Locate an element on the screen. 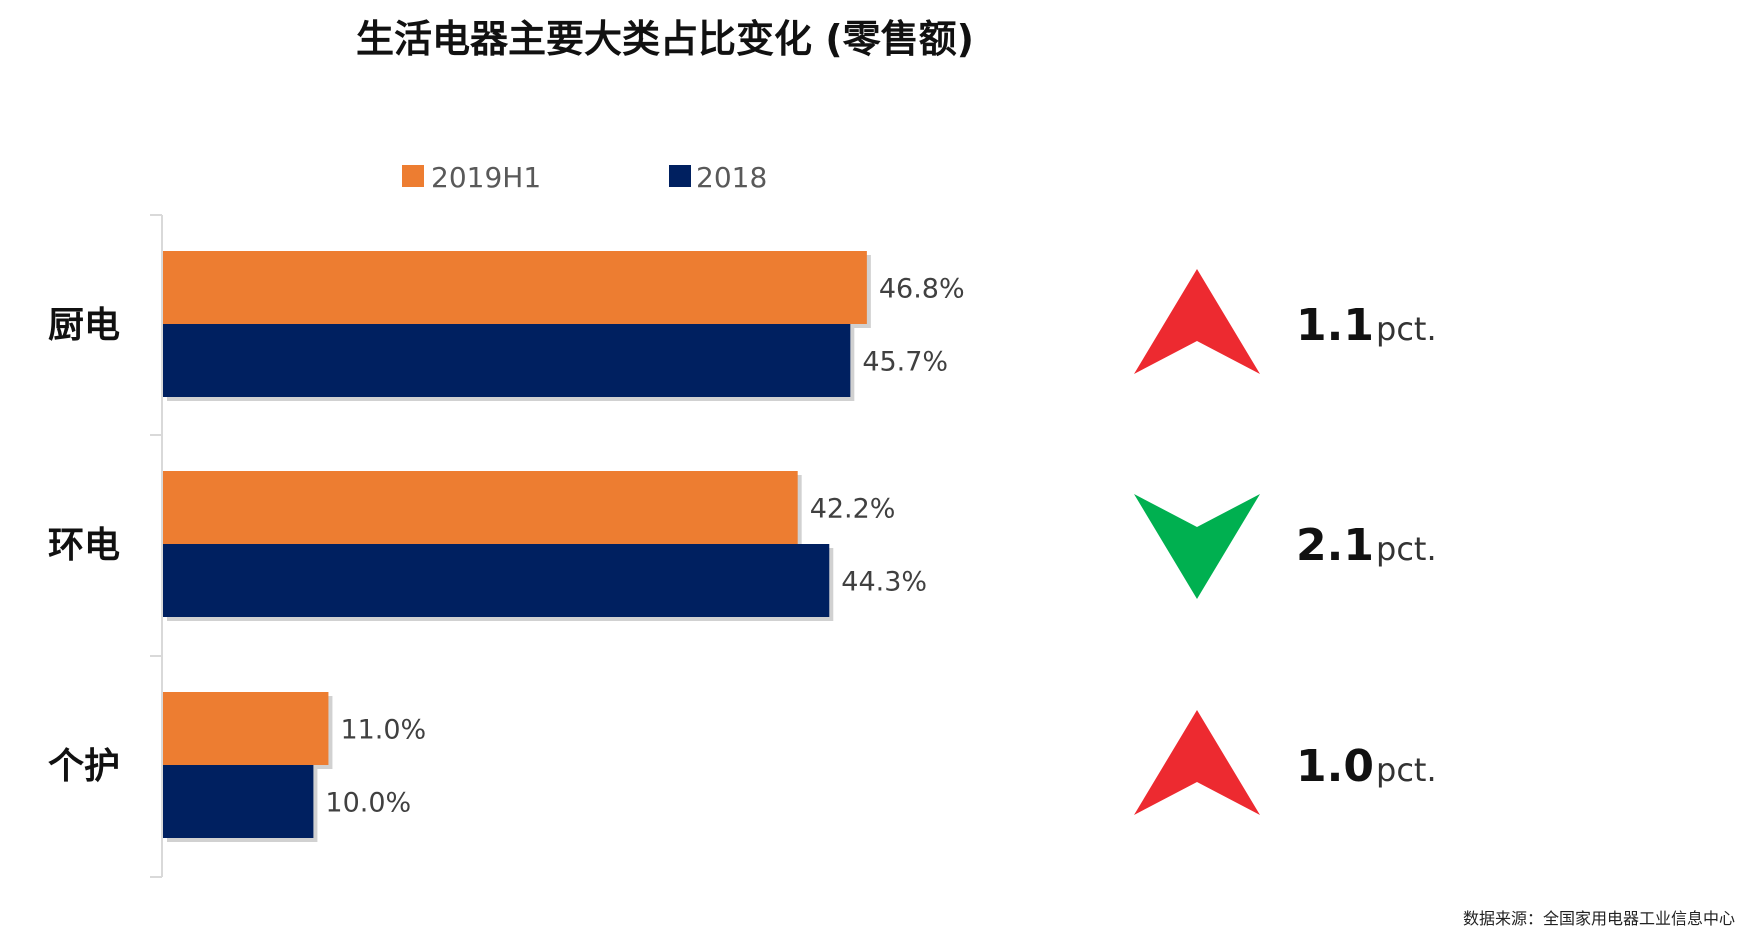  change-indicators: 1.1 pct.2.1 pct.1.0 pct. is located at coordinates (1285, 542).